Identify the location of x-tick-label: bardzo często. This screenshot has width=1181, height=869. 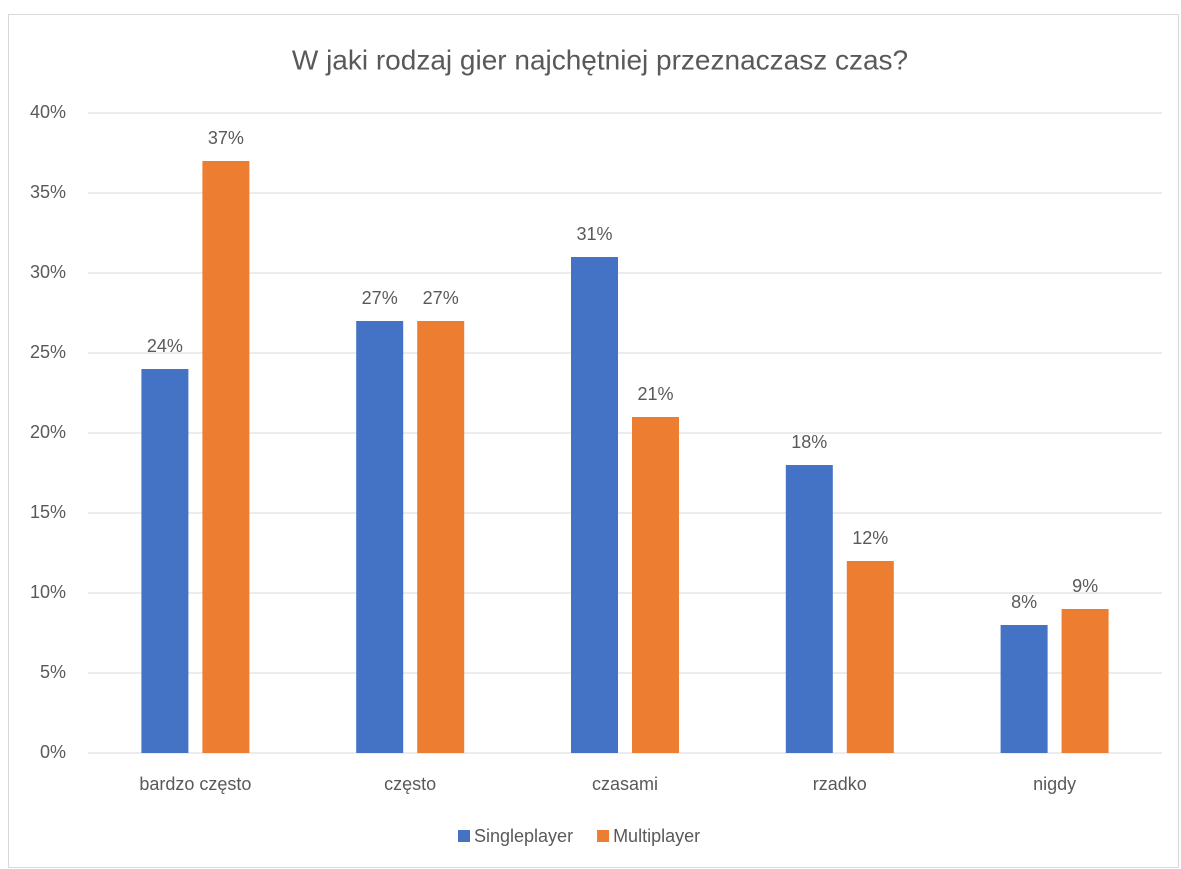
(195, 784).